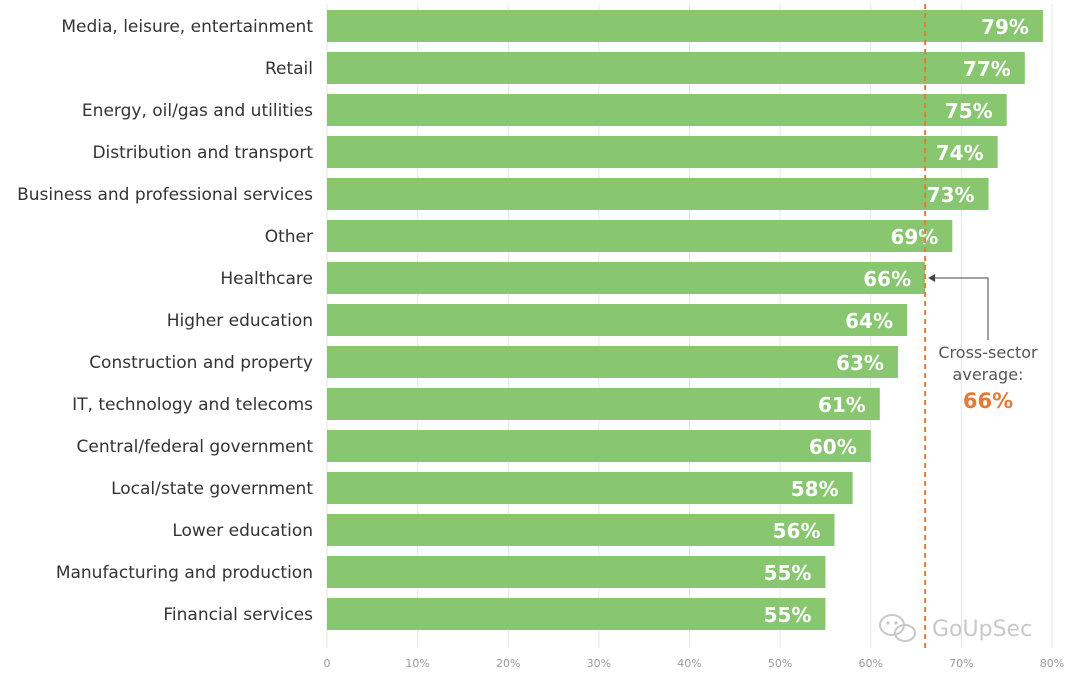  What do you see at coordinates (187, 27) in the screenshot?
I see `category-label: Media, leisure, entertainment` at bounding box center [187, 27].